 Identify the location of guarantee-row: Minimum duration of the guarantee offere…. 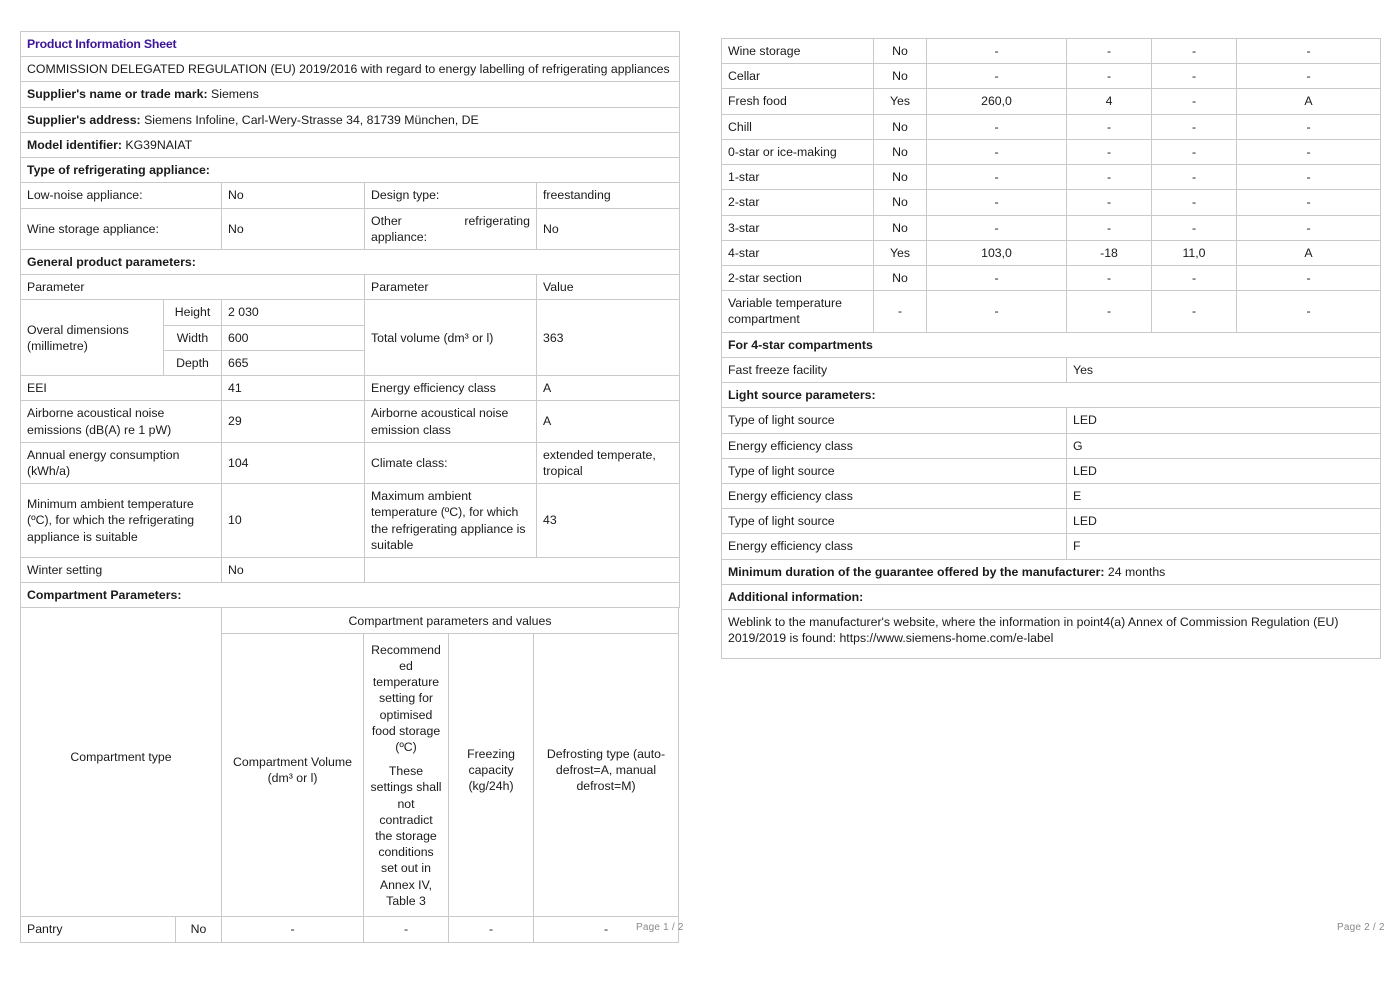
(1051, 571).